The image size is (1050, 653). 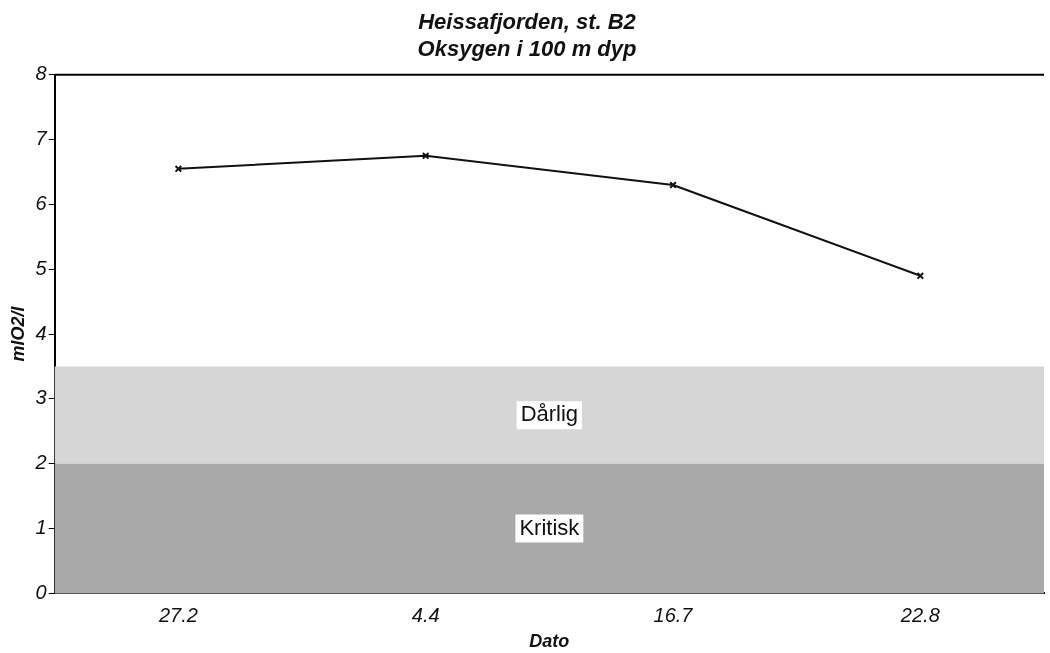 What do you see at coordinates (41, 267) in the screenshot?
I see `y-tick-label: 5` at bounding box center [41, 267].